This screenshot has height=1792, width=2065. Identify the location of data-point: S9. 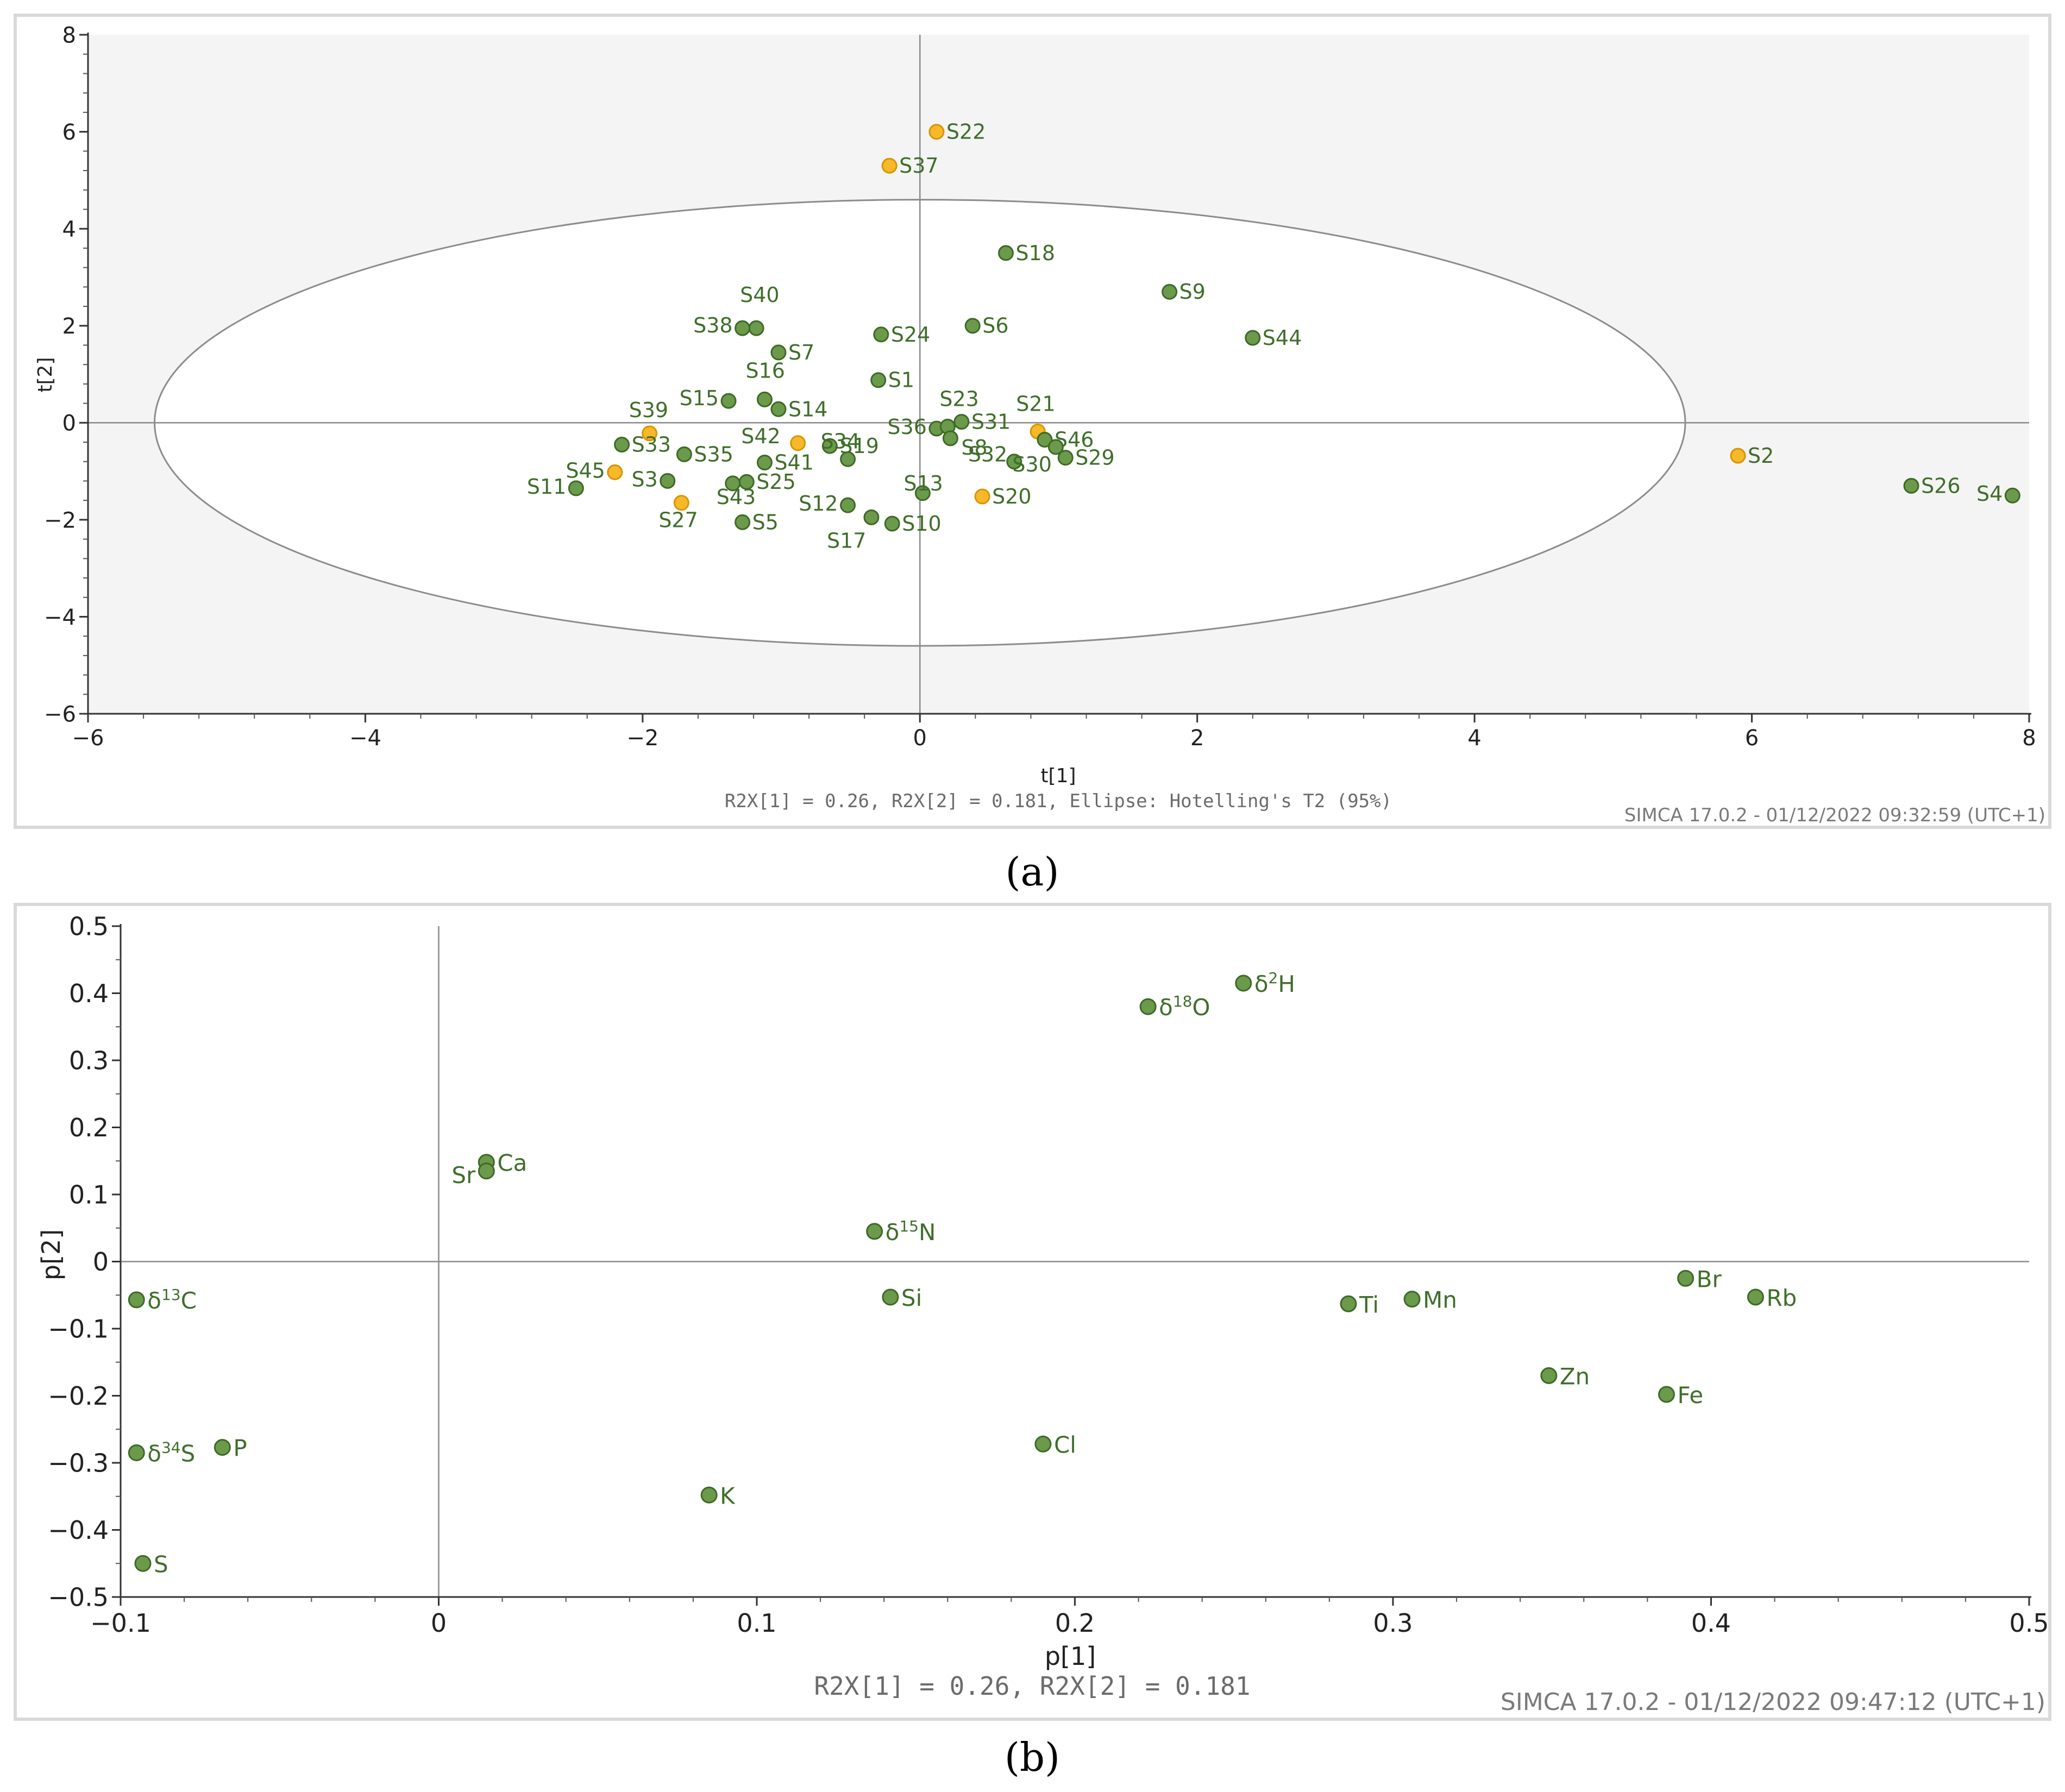
(1184, 292).